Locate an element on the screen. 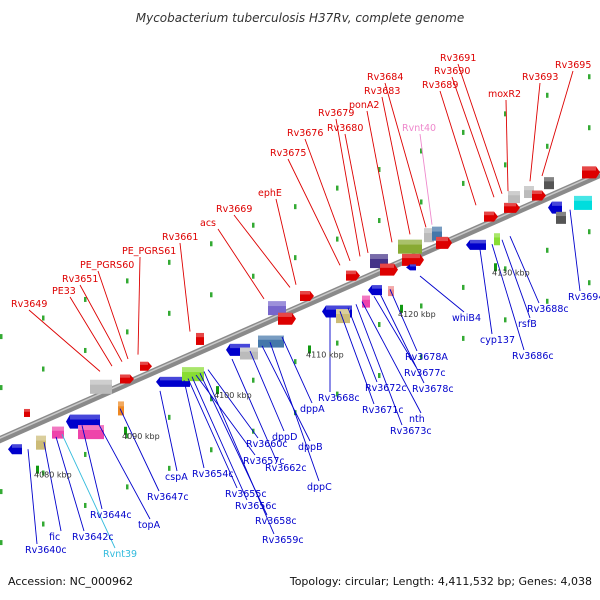 The height and width of the screenshot is (600, 600). bottom-label: dppD is located at coordinates (284, 437).